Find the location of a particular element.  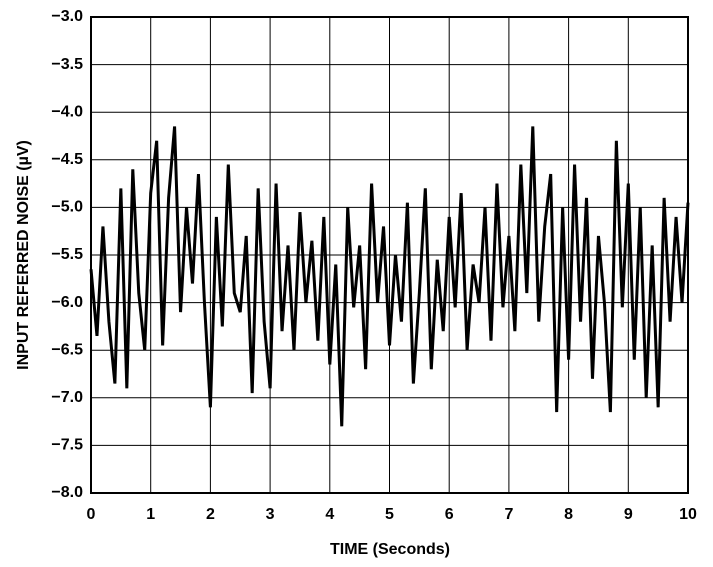

y-tick-label: −6.5 is located at coordinates (67, 349).